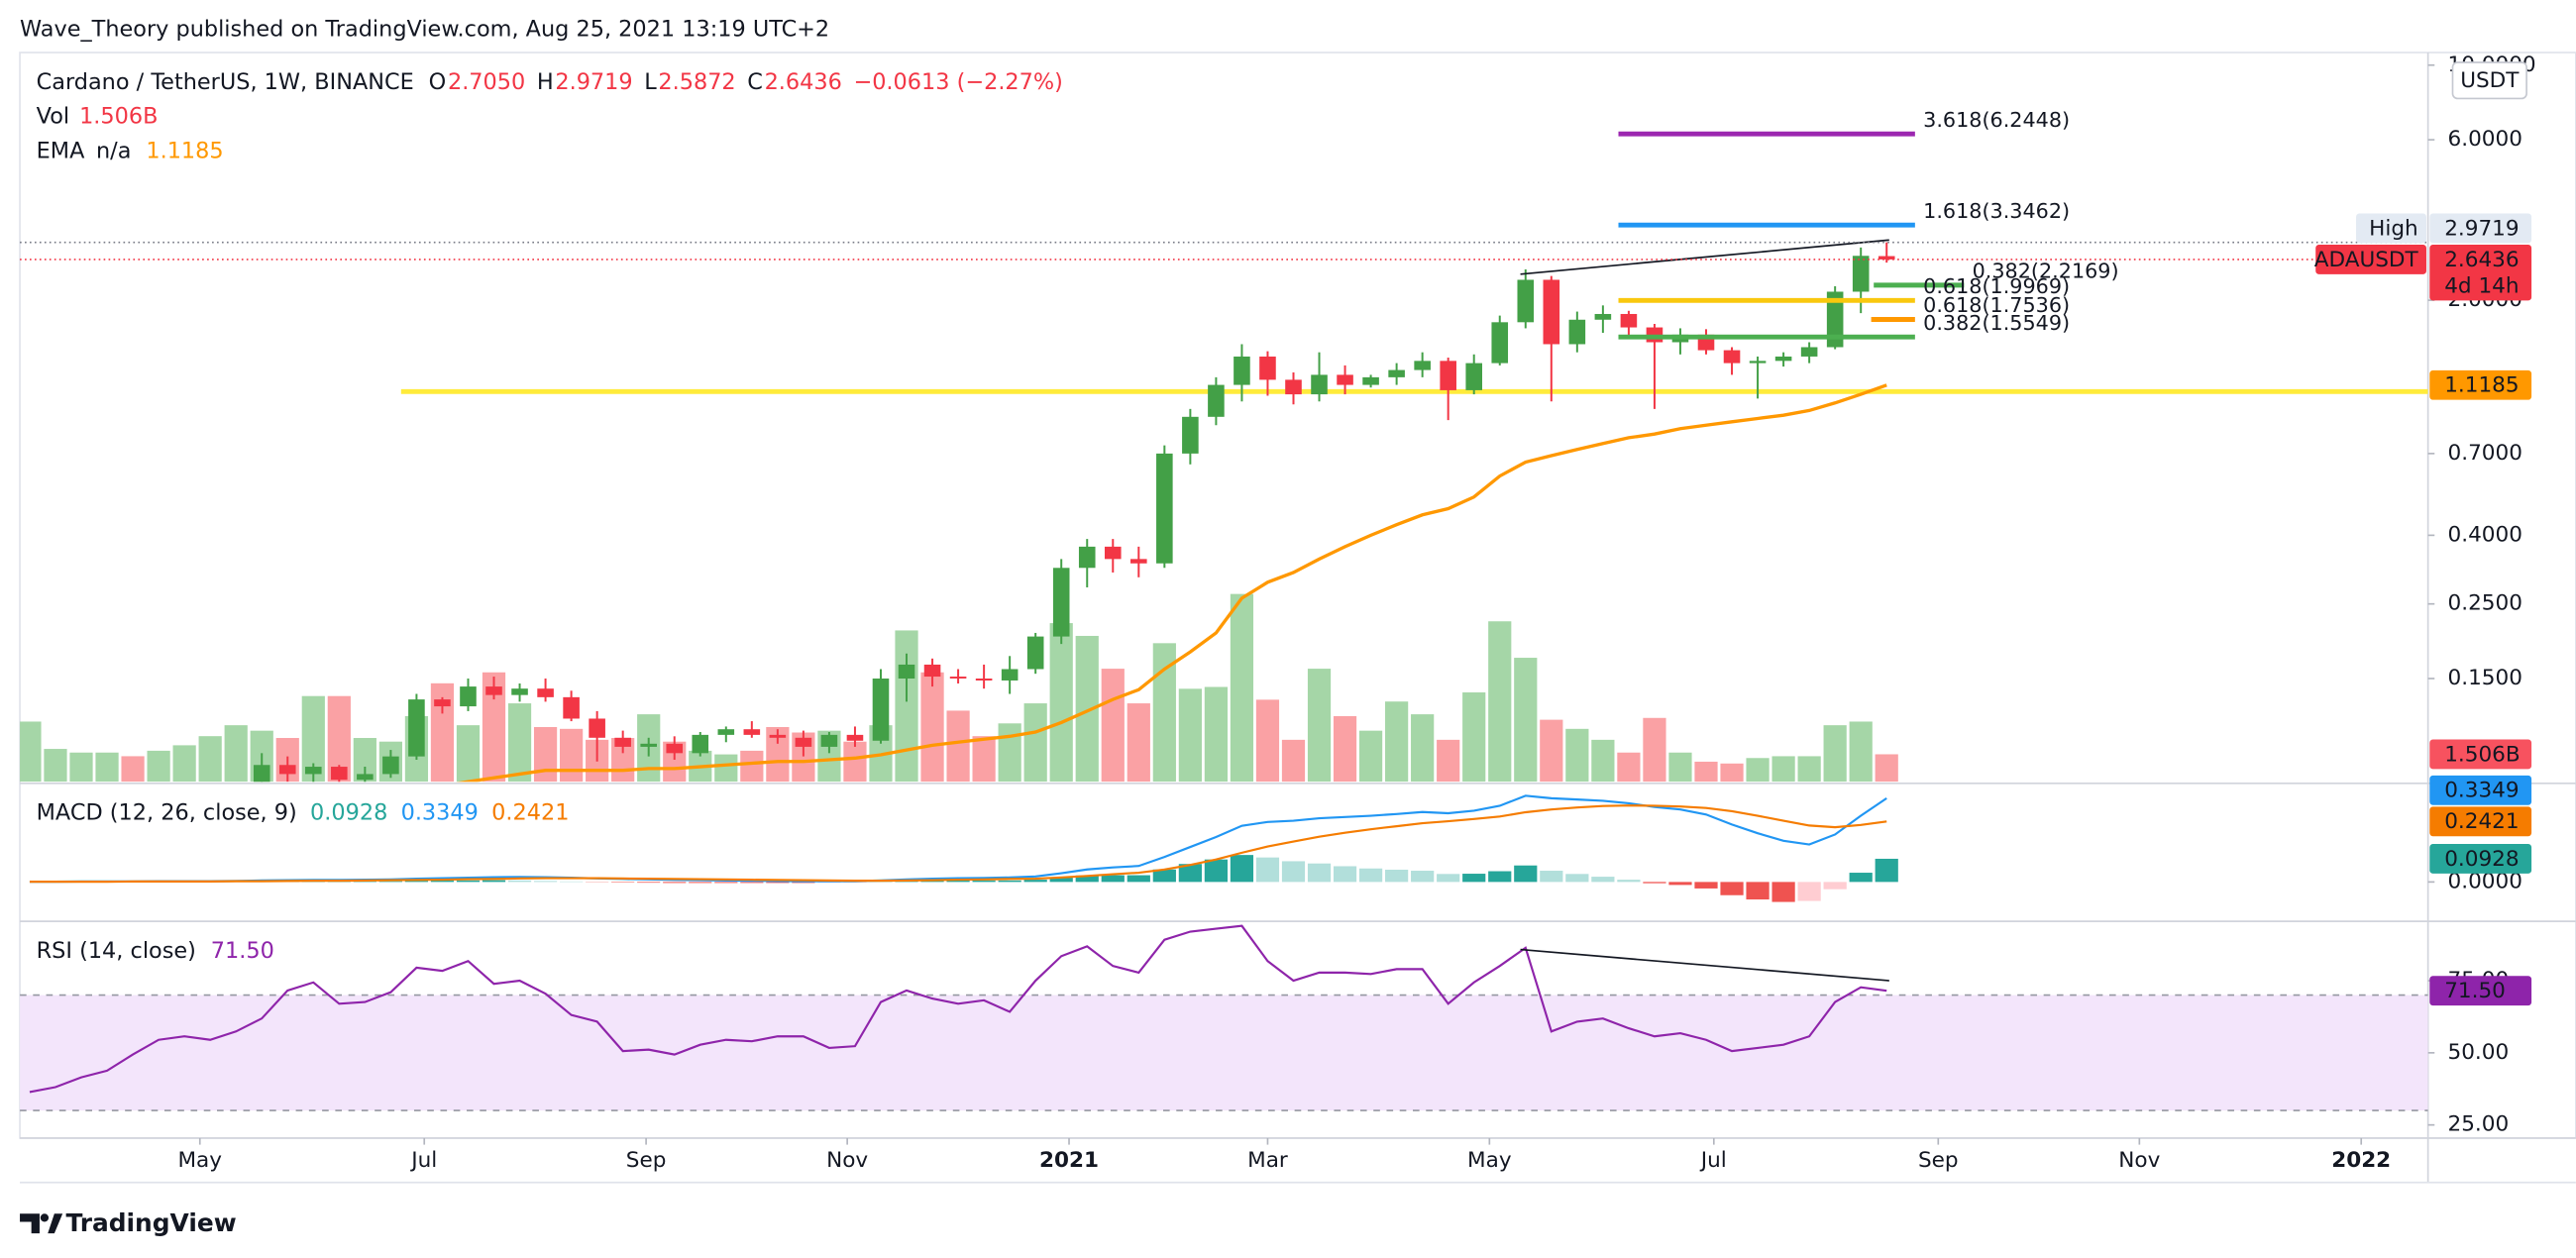 This screenshot has width=2576, height=1258. Describe the element at coordinates (1224, 1053) in the screenshot. I see `rsi-band` at that location.